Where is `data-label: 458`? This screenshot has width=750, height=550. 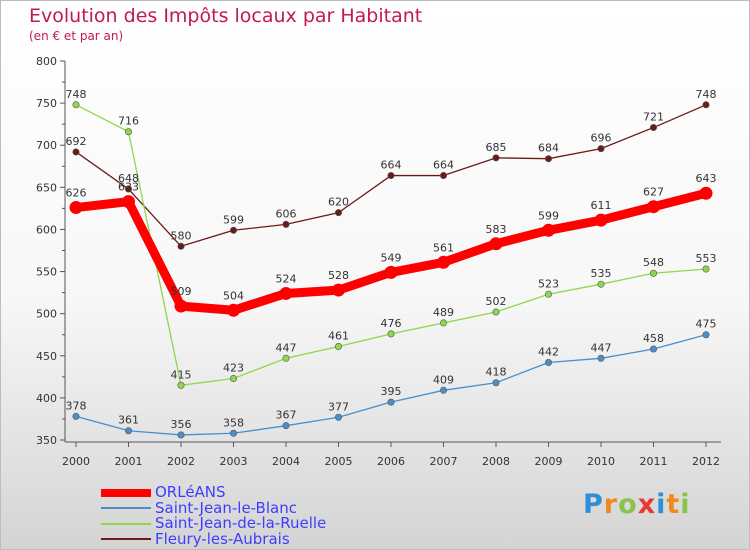 data-label: 458 is located at coordinates (653, 338).